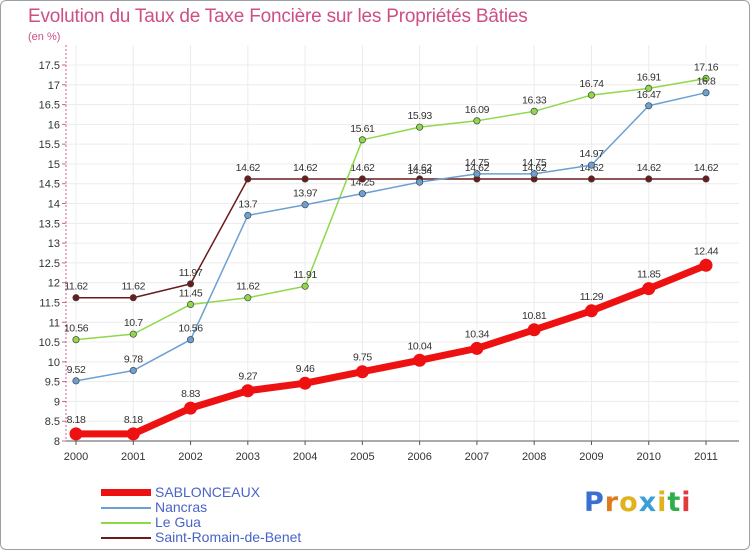 The height and width of the screenshot is (550, 750). I want to click on data-label: 9.78, so click(133, 360).